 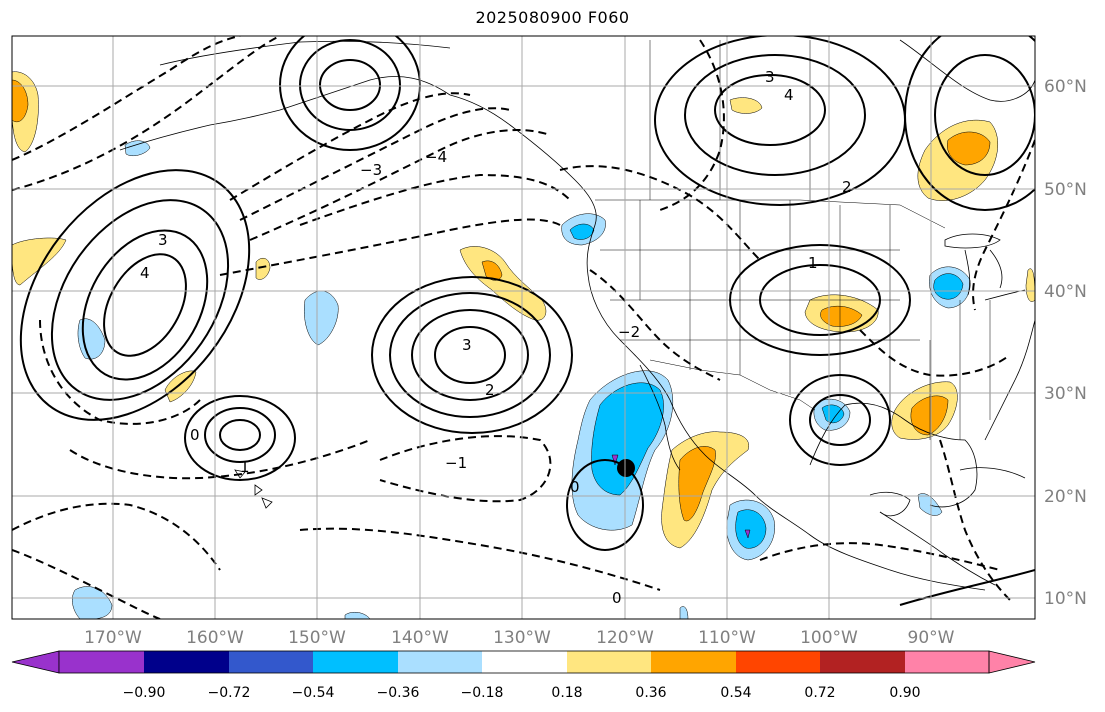 I want to click on longitude-label: 160°W, so click(x=215, y=638).